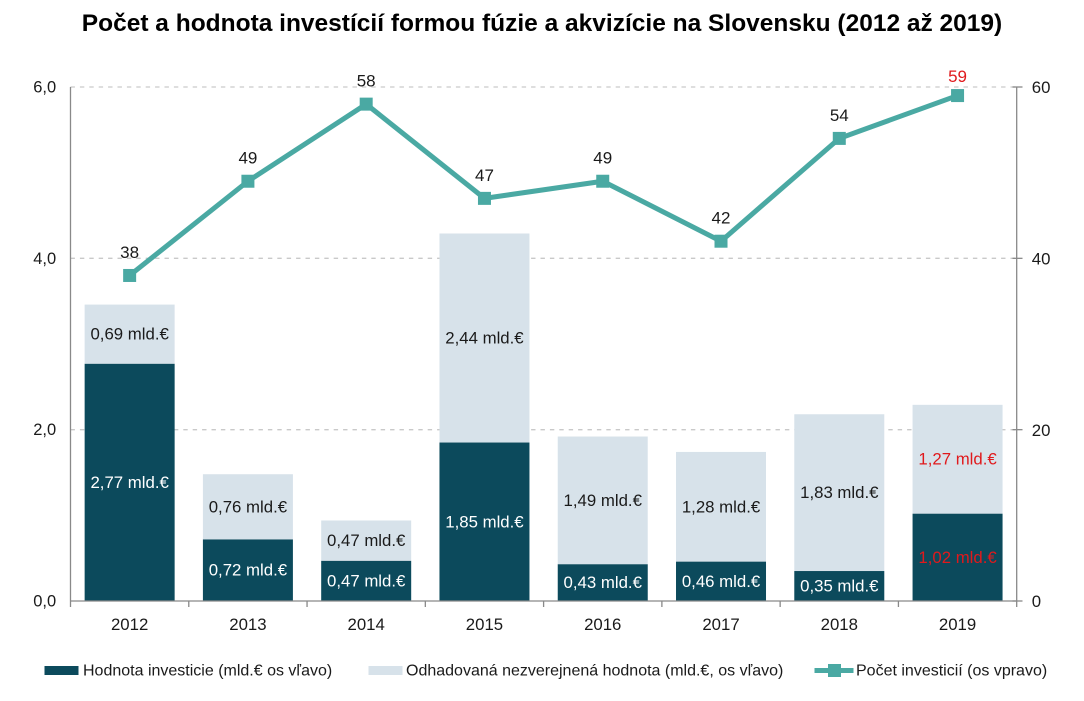 The image size is (1084, 701). What do you see at coordinates (603, 500) in the screenshot?
I see `svg-text: 1,49 mld.€` at bounding box center [603, 500].